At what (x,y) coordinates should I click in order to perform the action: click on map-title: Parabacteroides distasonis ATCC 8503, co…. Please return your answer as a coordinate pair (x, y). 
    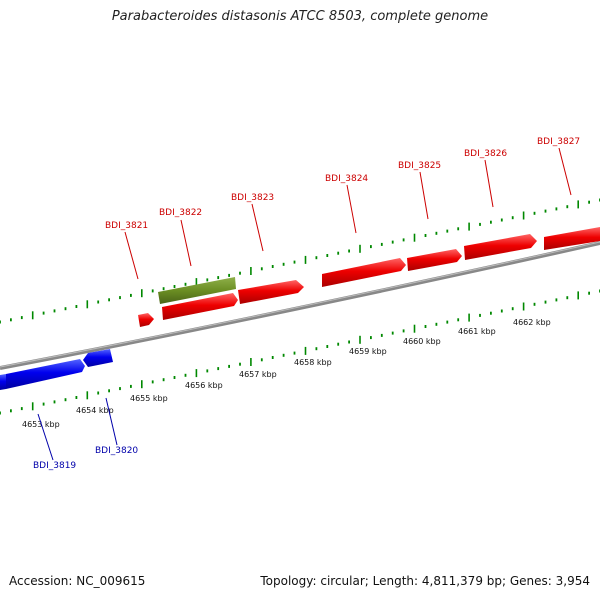
    Looking at the image, I should click on (300, 16).